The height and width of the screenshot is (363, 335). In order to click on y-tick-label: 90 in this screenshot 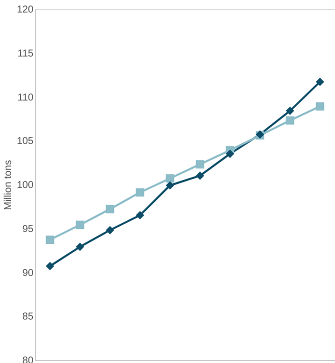, I will do `click(28, 273)`.